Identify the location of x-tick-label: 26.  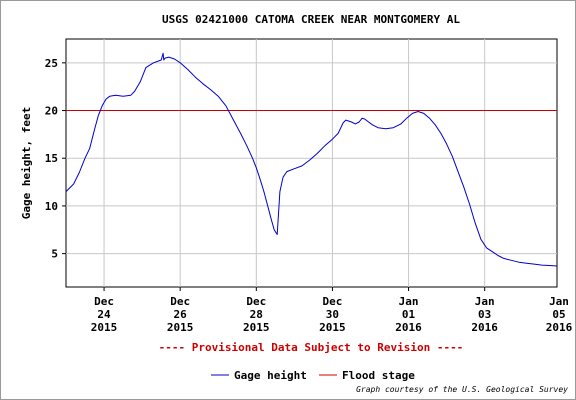
(181, 314).